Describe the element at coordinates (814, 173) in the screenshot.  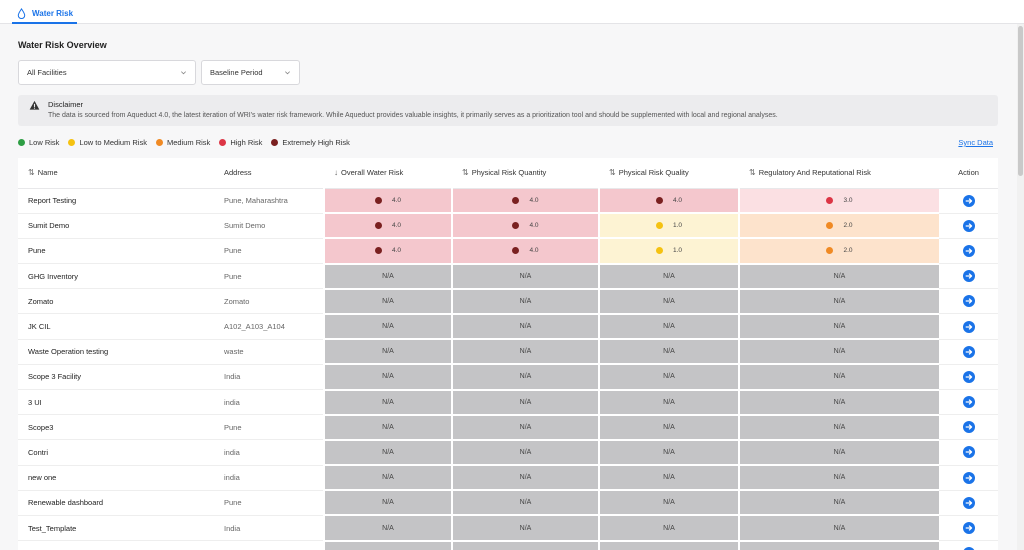
I see `column-header-regulatory-label: Regulatory And Reputational Risk` at that location.